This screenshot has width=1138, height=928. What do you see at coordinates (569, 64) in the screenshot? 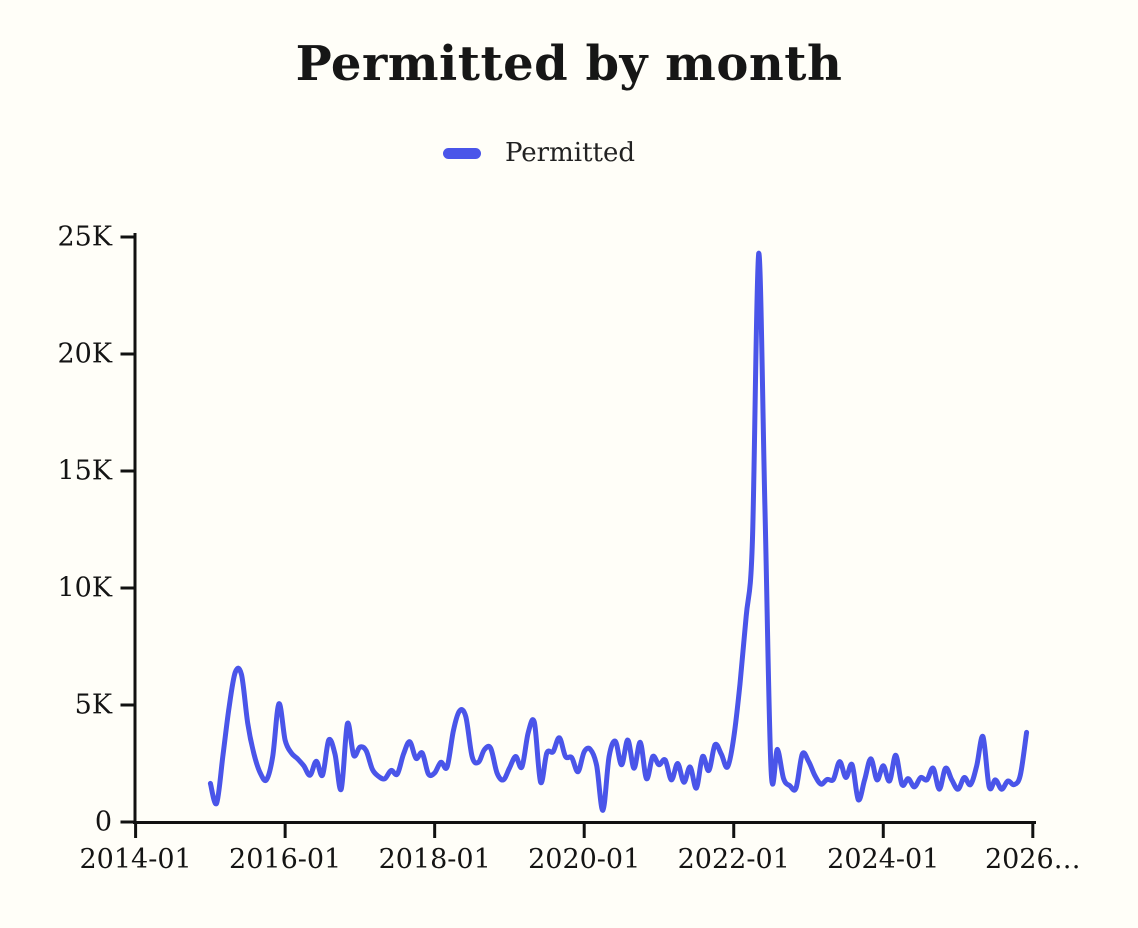
I see `chart-title: Permitted by month` at bounding box center [569, 64].